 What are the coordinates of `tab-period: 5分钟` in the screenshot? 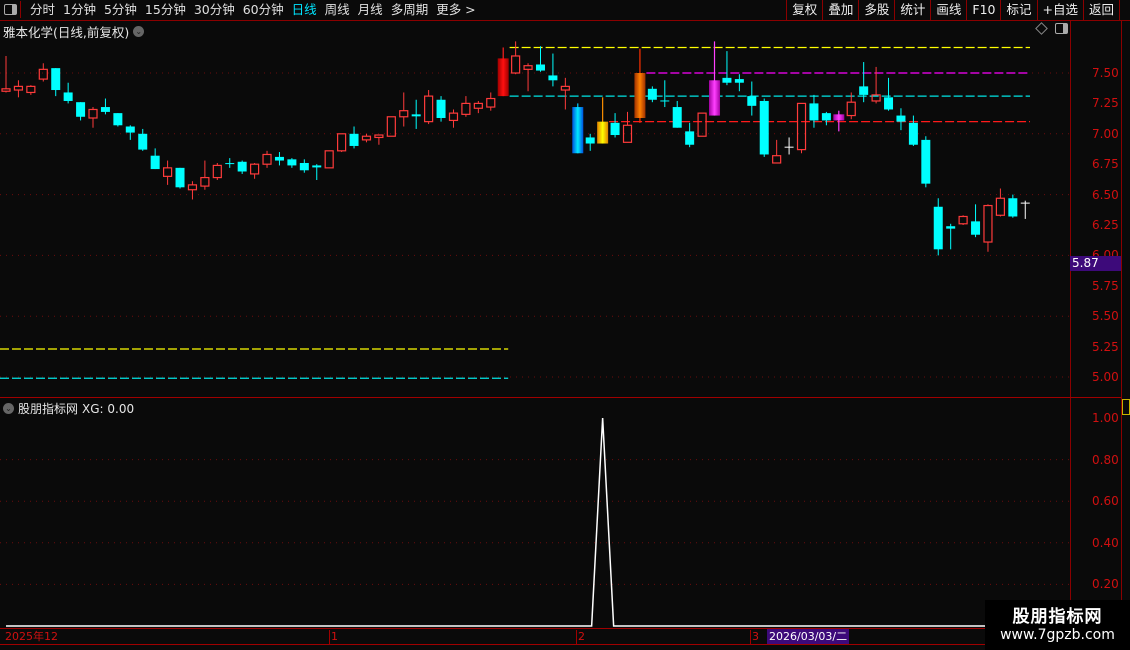 It's located at (120, 9).